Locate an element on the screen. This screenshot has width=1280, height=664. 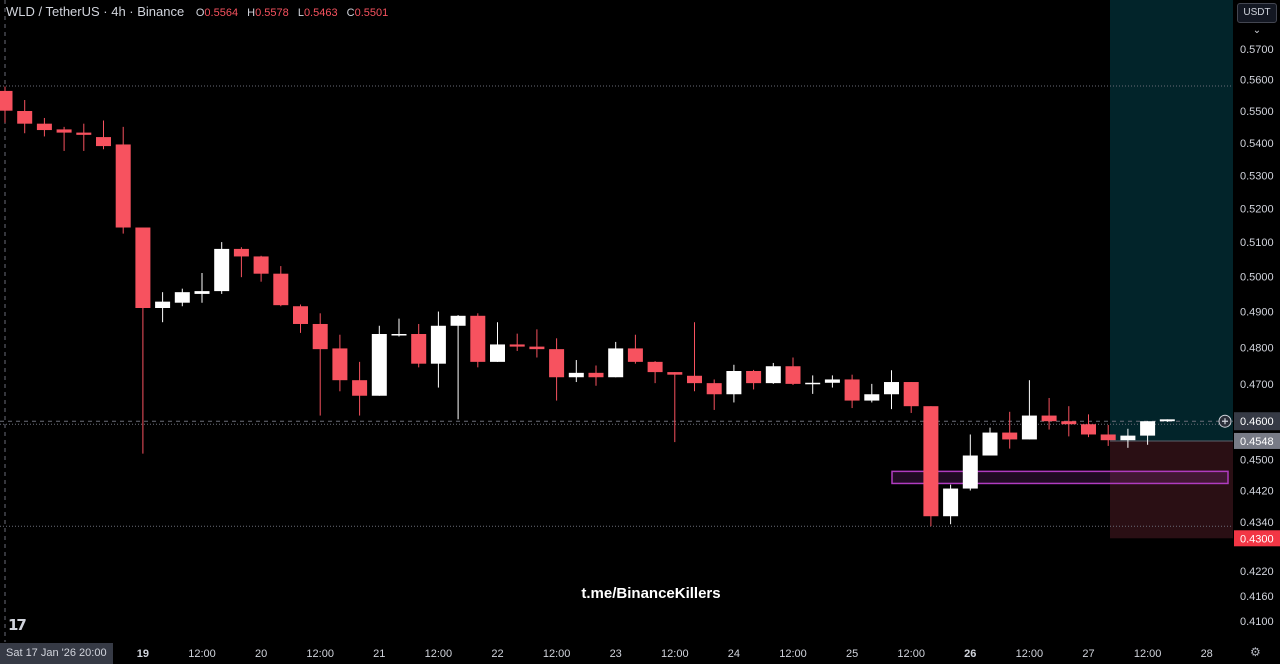
crosshair-price-bg is located at coordinates (1257, 421).